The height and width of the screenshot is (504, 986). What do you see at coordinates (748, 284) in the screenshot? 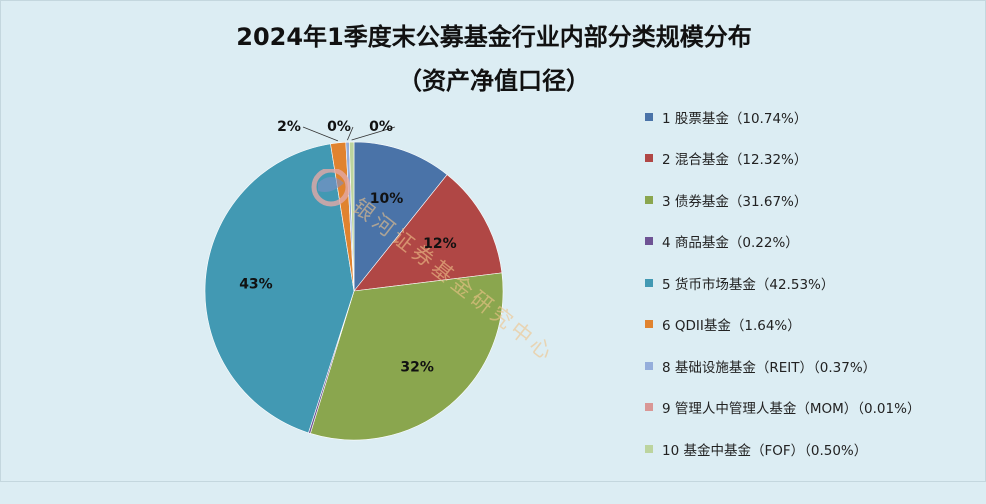
I see `legend-label-5: 5 货币市场基金（42.53%）` at bounding box center [748, 284].